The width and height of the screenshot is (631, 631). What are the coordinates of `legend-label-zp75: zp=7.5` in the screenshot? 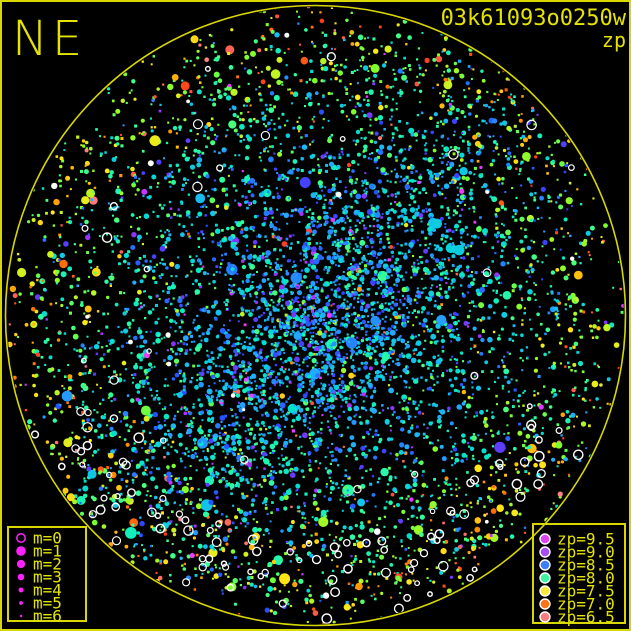 It's located at (586, 591).